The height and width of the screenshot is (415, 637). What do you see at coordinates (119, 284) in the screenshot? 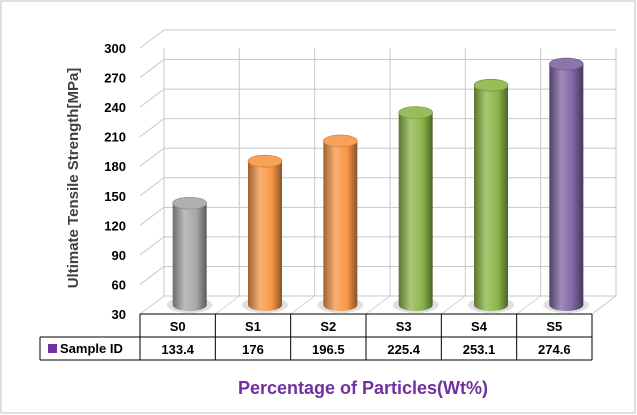
I see `y-tick-label: 60` at bounding box center [119, 284].